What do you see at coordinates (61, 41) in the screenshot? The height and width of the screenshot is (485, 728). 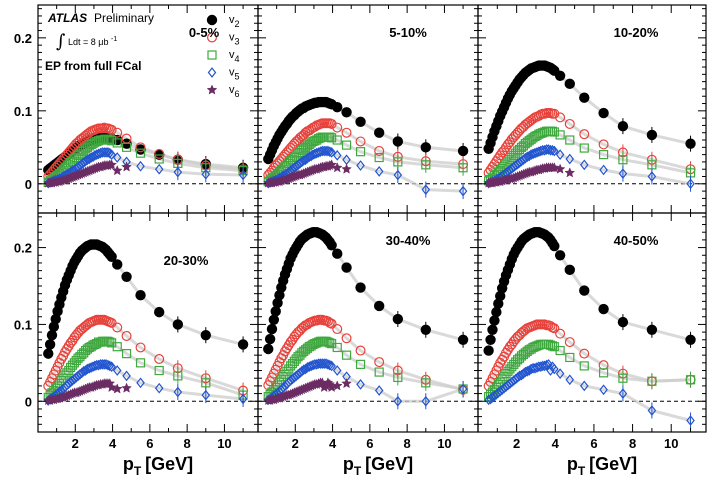 I see `integral-sign: ∫` at bounding box center [61, 41].